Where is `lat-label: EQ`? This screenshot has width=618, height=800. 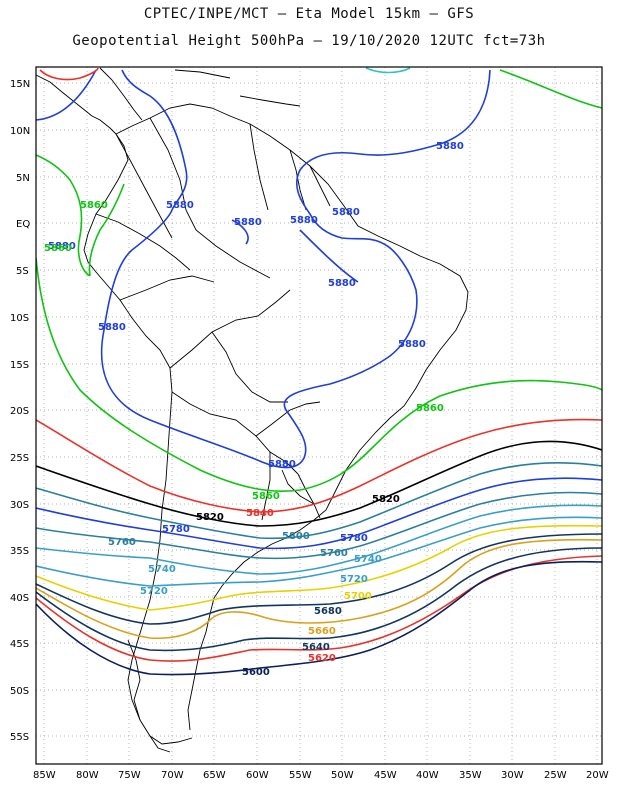 lat-label: EQ is located at coordinates (23, 224).